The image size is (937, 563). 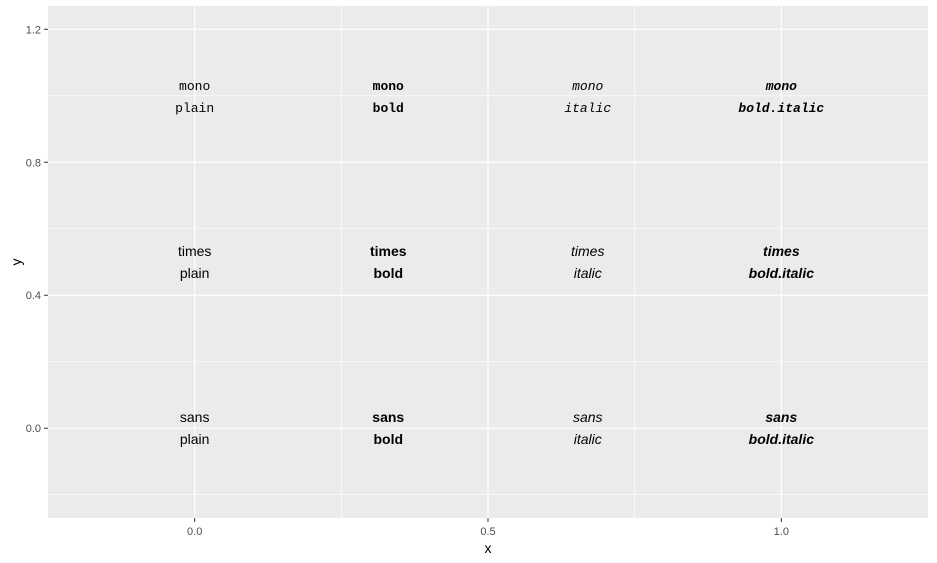 What do you see at coordinates (33, 296) in the screenshot?
I see `y-tick-label: 0.4` at bounding box center [33, 296].